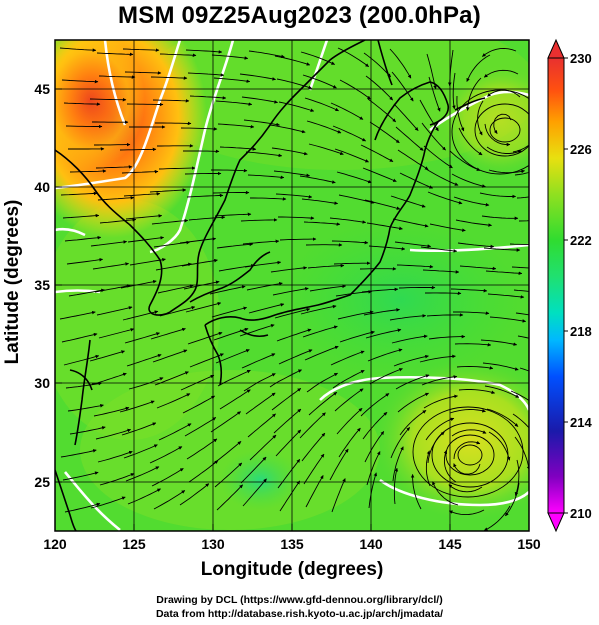  What do you see at coordinates (468, 452) in the screenshot?
I see `vortex-south` at bounding box center [468, 452].